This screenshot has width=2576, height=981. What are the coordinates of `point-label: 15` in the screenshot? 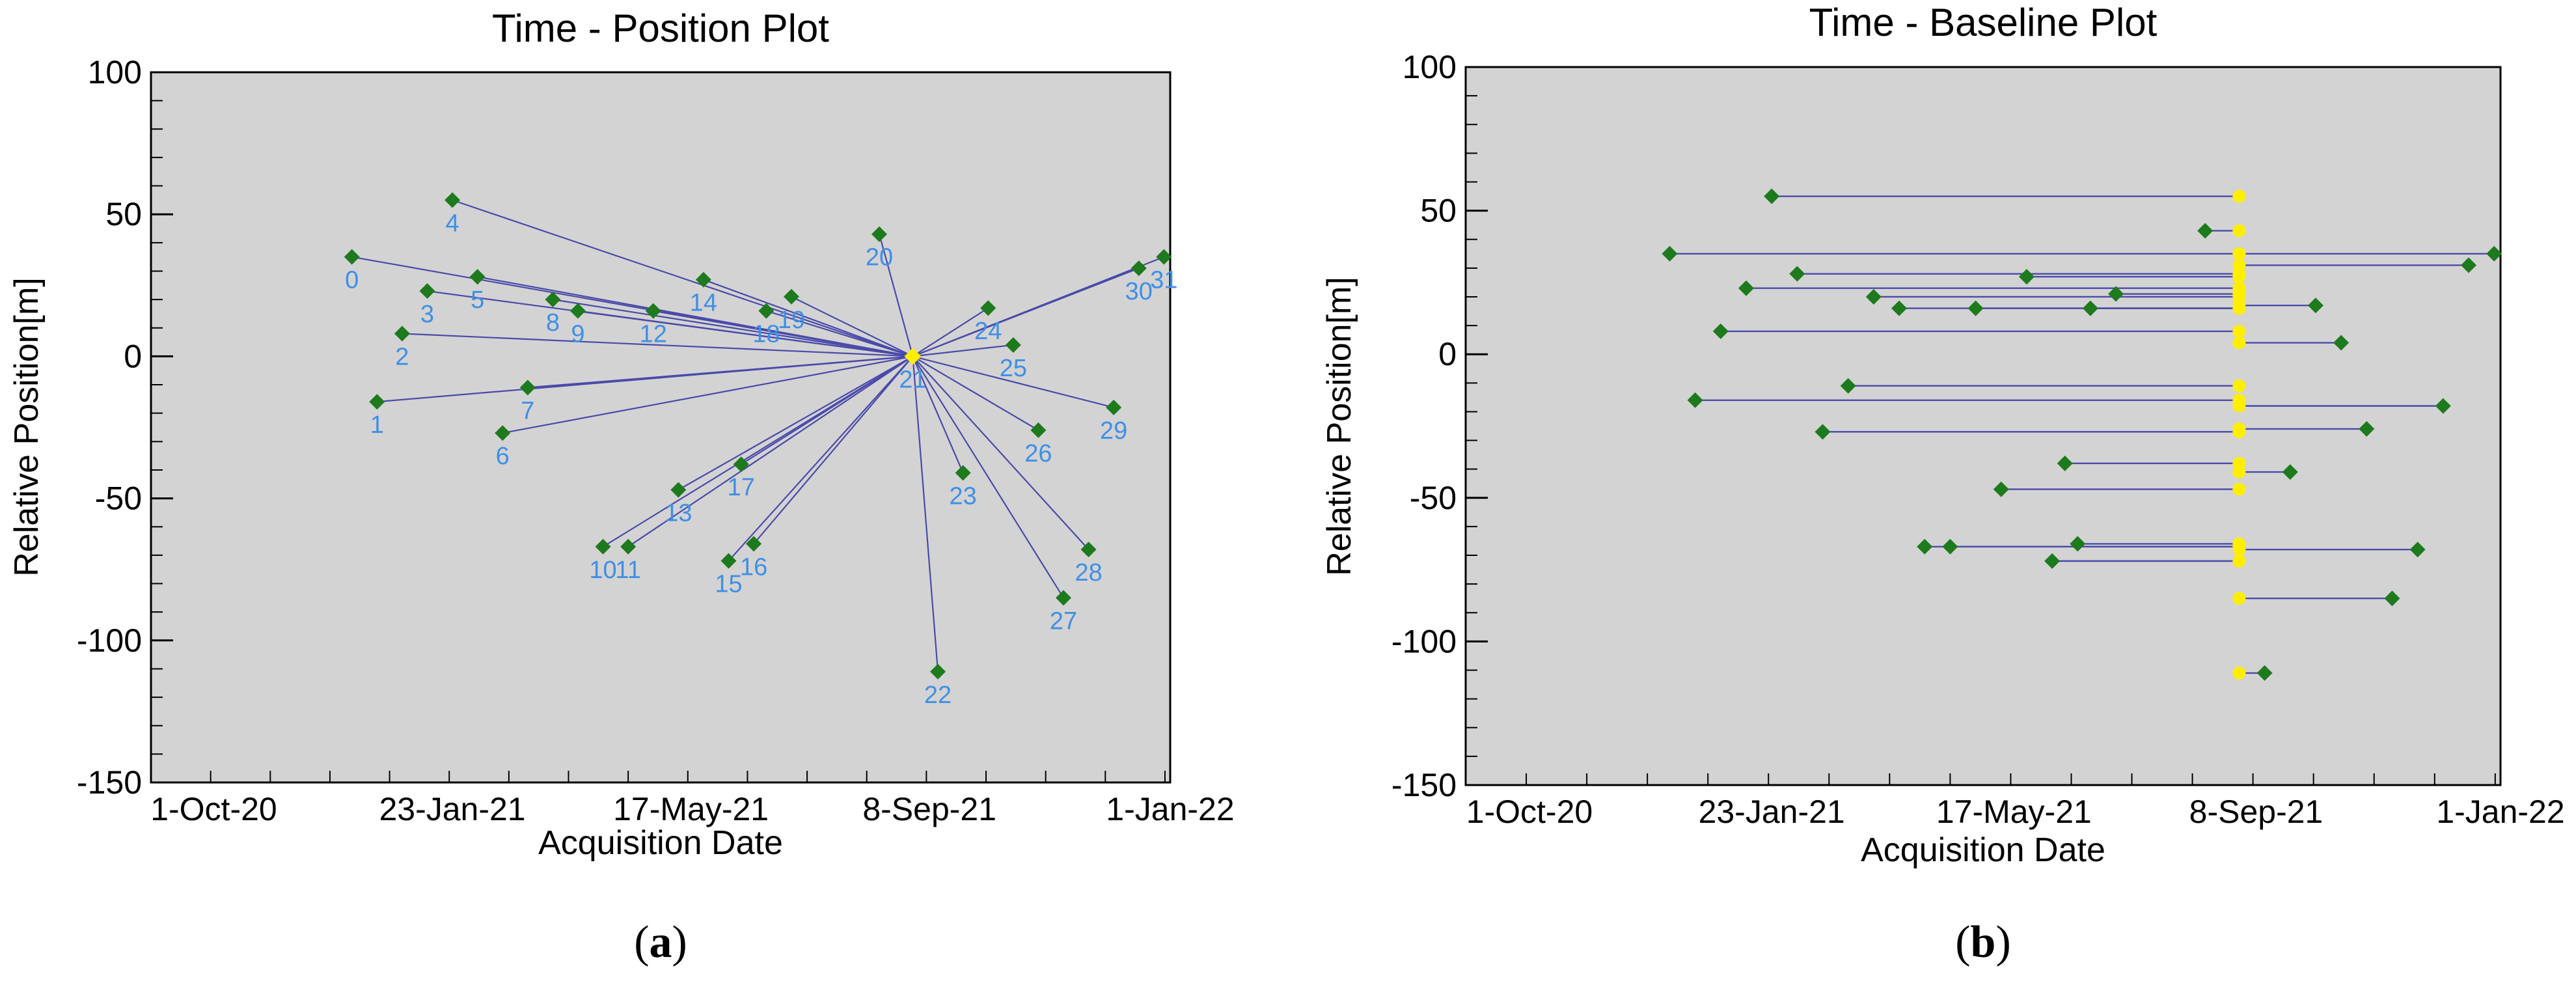 It's located at (729, 584).